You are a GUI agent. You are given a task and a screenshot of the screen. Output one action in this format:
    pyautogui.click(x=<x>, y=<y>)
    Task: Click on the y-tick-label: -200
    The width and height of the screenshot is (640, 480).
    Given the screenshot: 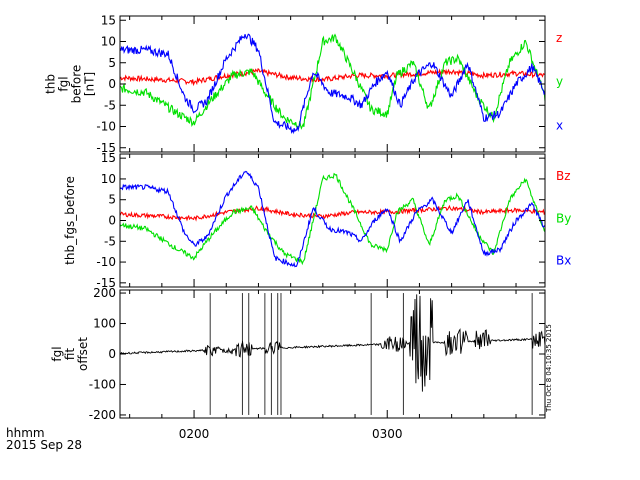 What is the action you would take?
    pyautogui.click(x=102, y=415)
    